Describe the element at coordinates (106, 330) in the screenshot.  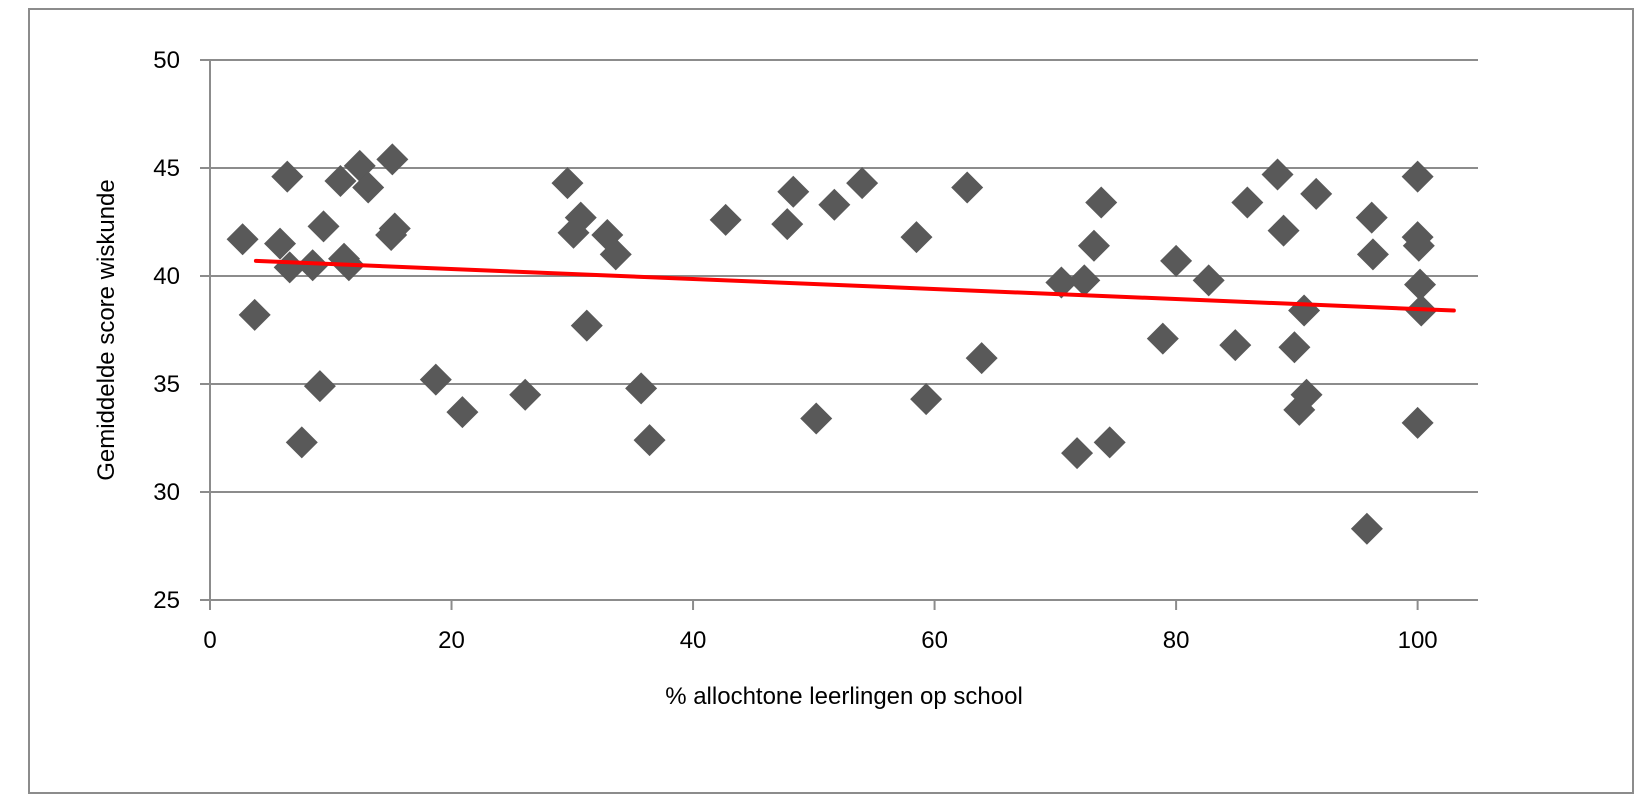
I see `y-axis-title: Gemiddelde score wiskunde` at that location.